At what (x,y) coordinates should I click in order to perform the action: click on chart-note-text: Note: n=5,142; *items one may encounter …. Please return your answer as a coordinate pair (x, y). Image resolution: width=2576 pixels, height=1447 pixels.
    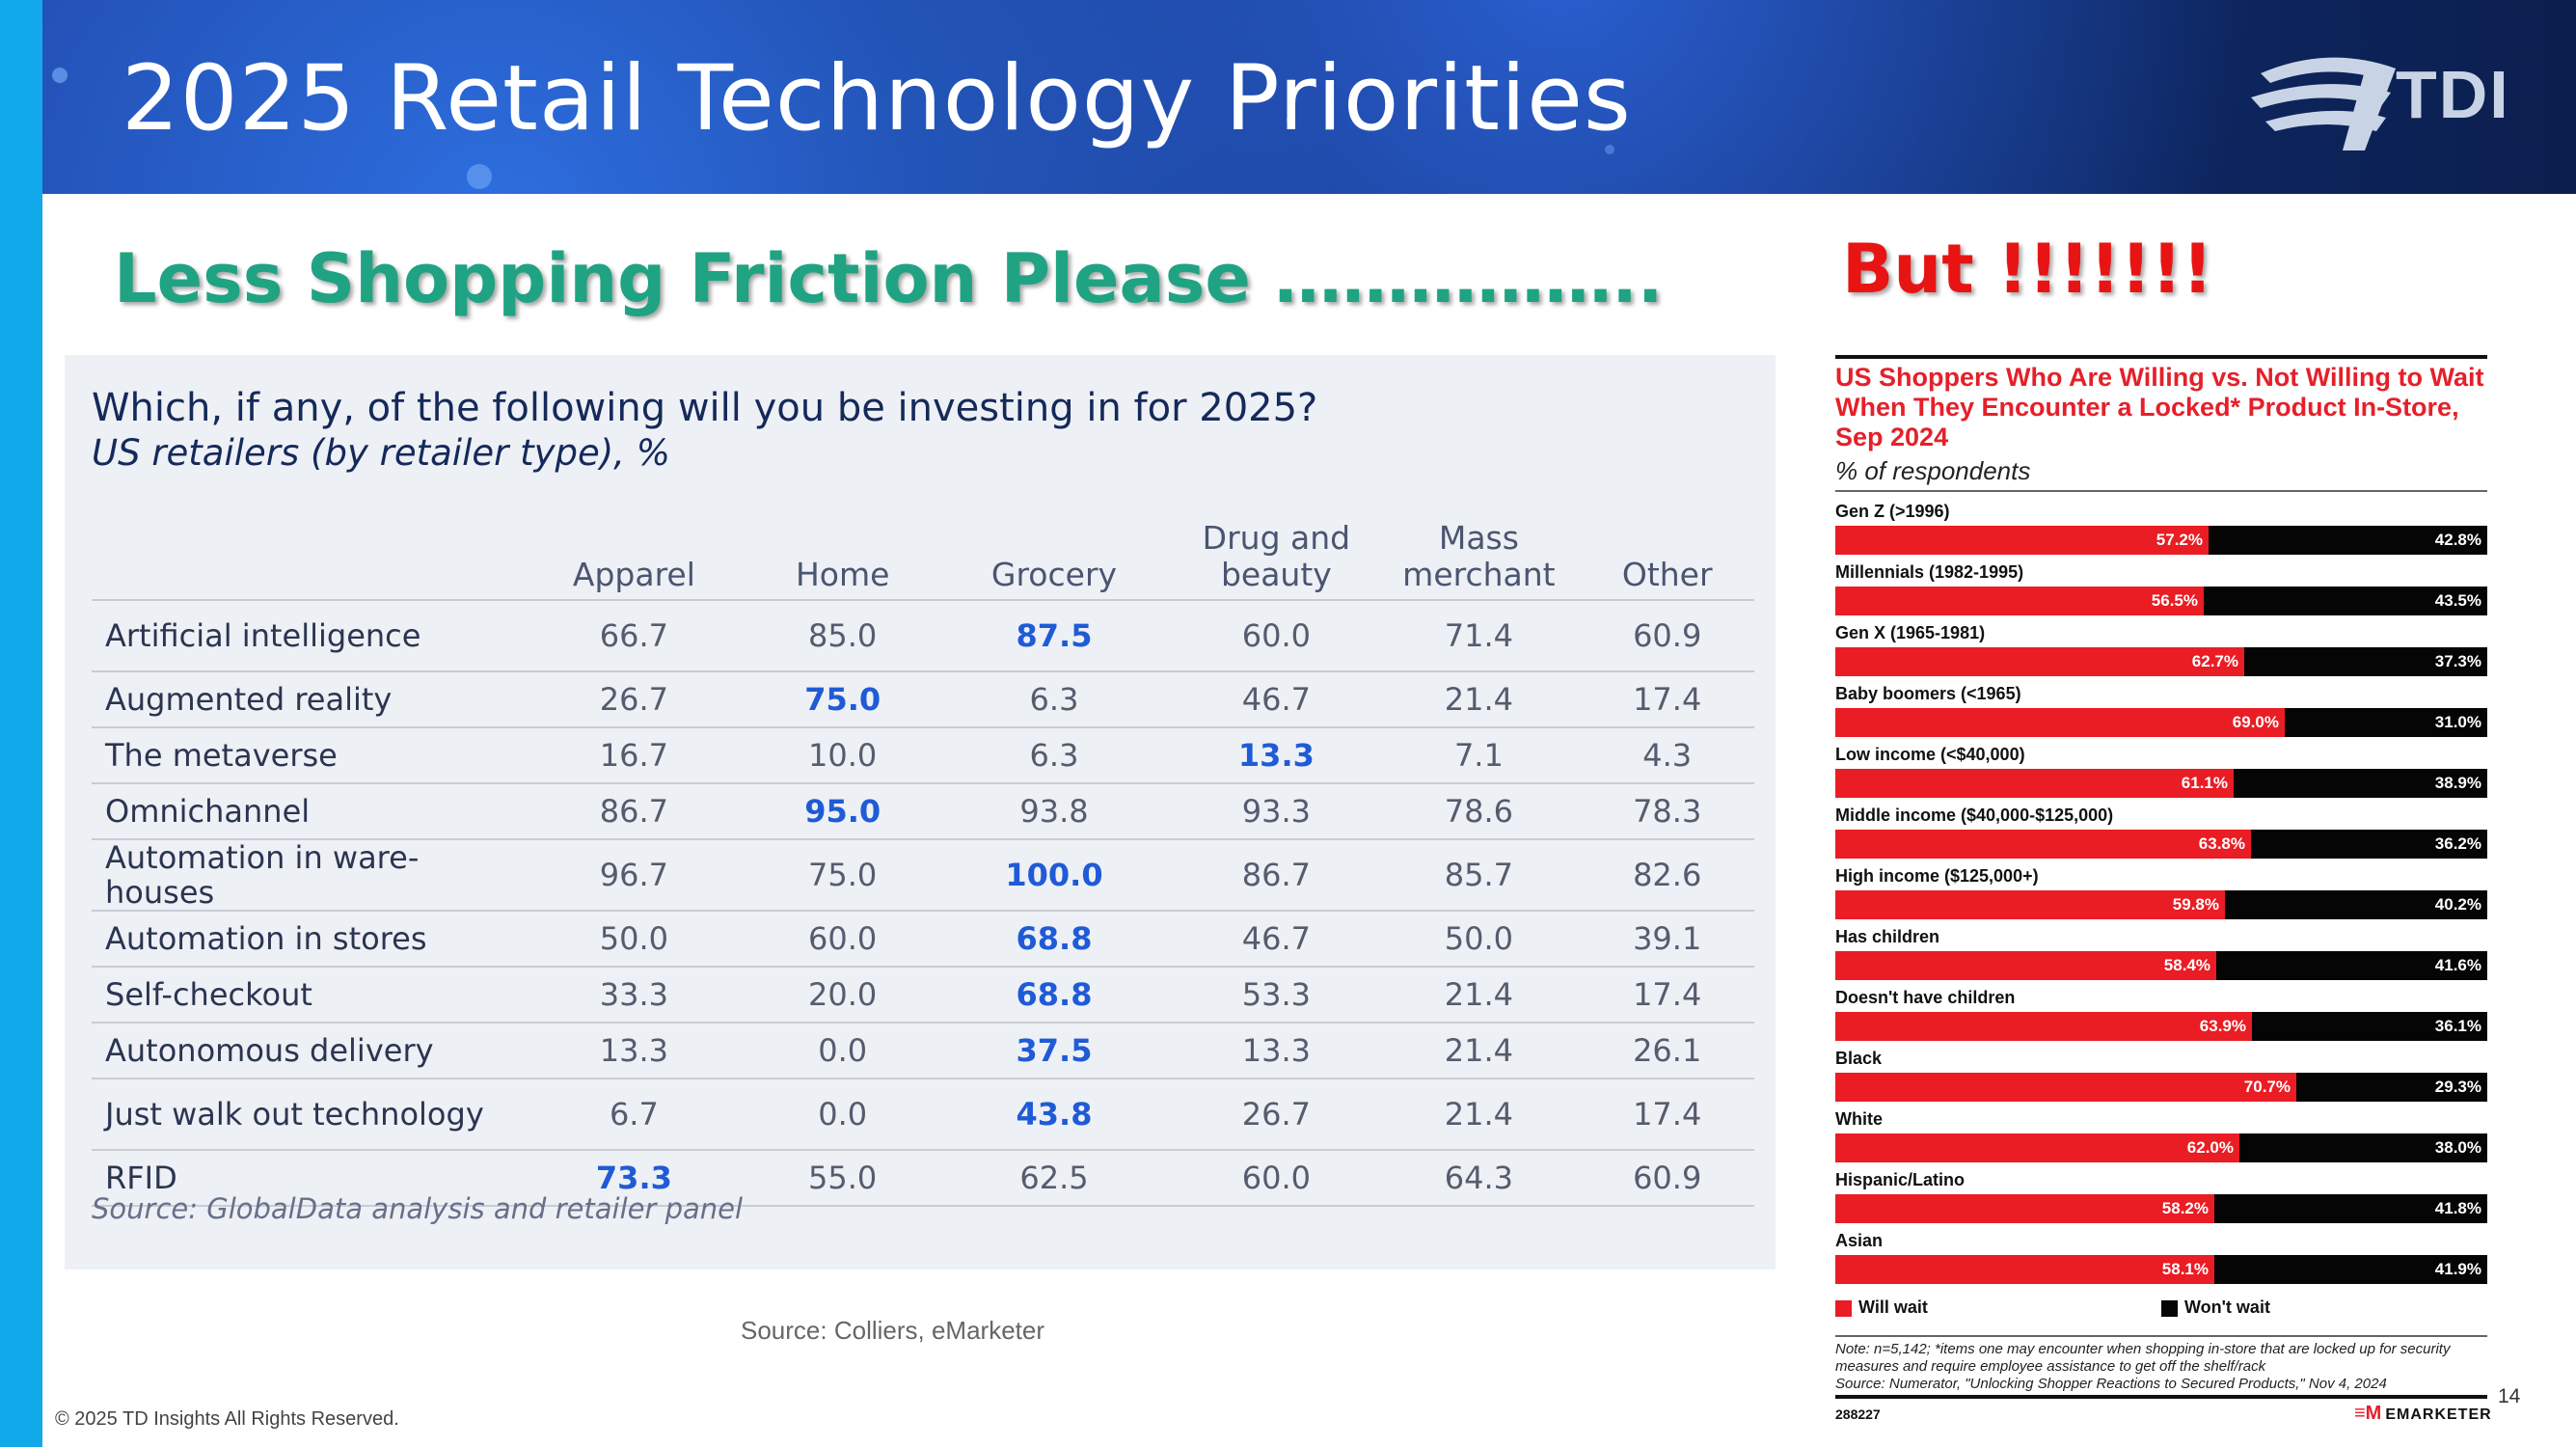
    Looking at the image, I should click on (2143, 1358).